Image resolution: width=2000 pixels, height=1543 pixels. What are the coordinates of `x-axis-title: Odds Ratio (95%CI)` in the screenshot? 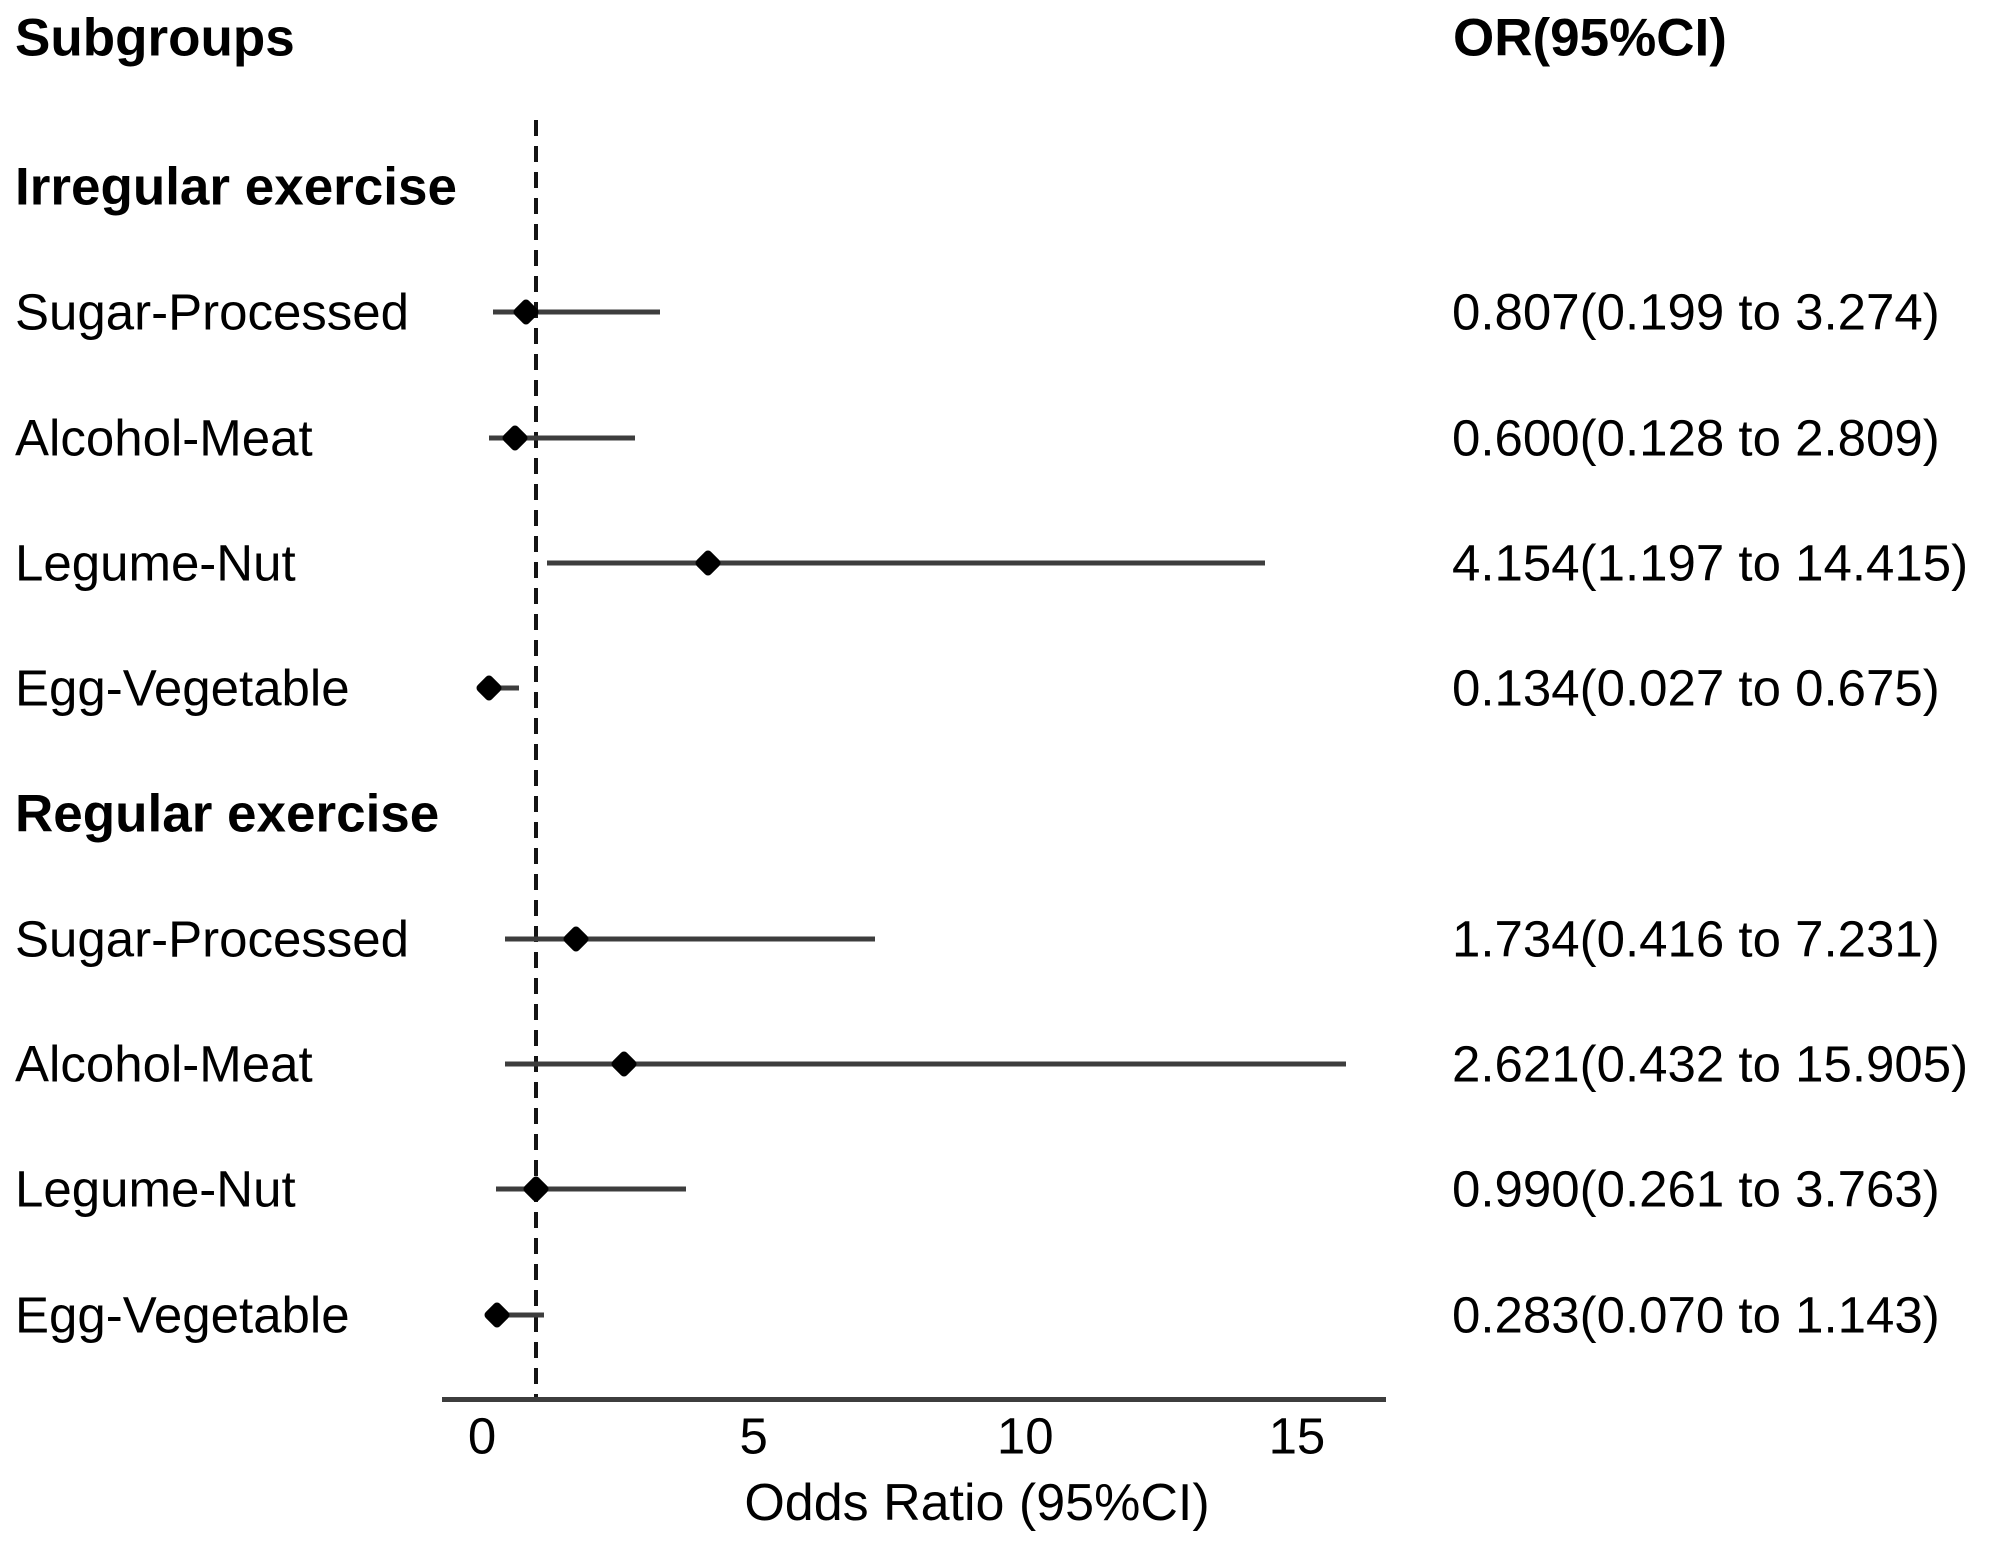 It's located at (977, 1503).